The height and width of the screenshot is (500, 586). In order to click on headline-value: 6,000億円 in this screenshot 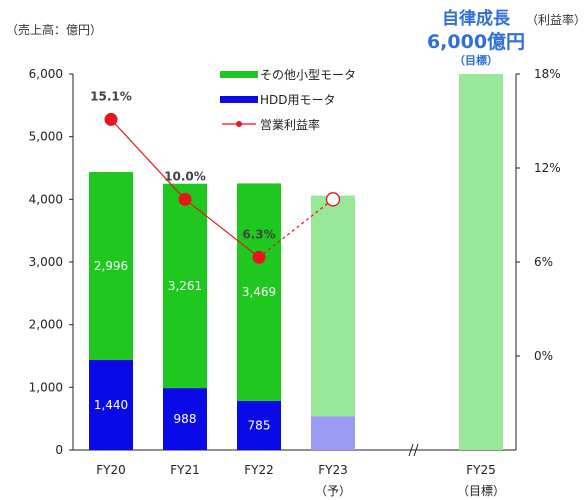, I will do `click(476, 41)`.